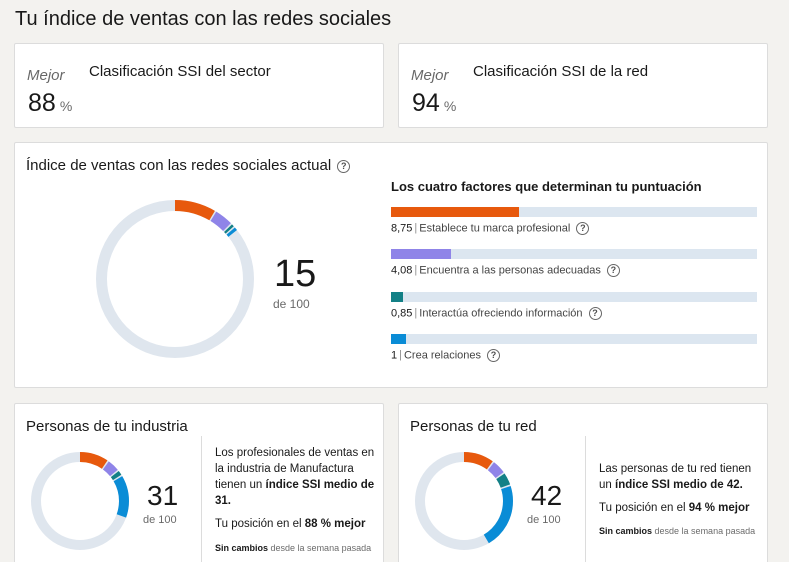 Image resolution: width=789 pixels, height=562 pixels. Describe the element at coordinates (335, 524) in the screenshot. I see `industry-position-bold: 88 % mejor` at that location.